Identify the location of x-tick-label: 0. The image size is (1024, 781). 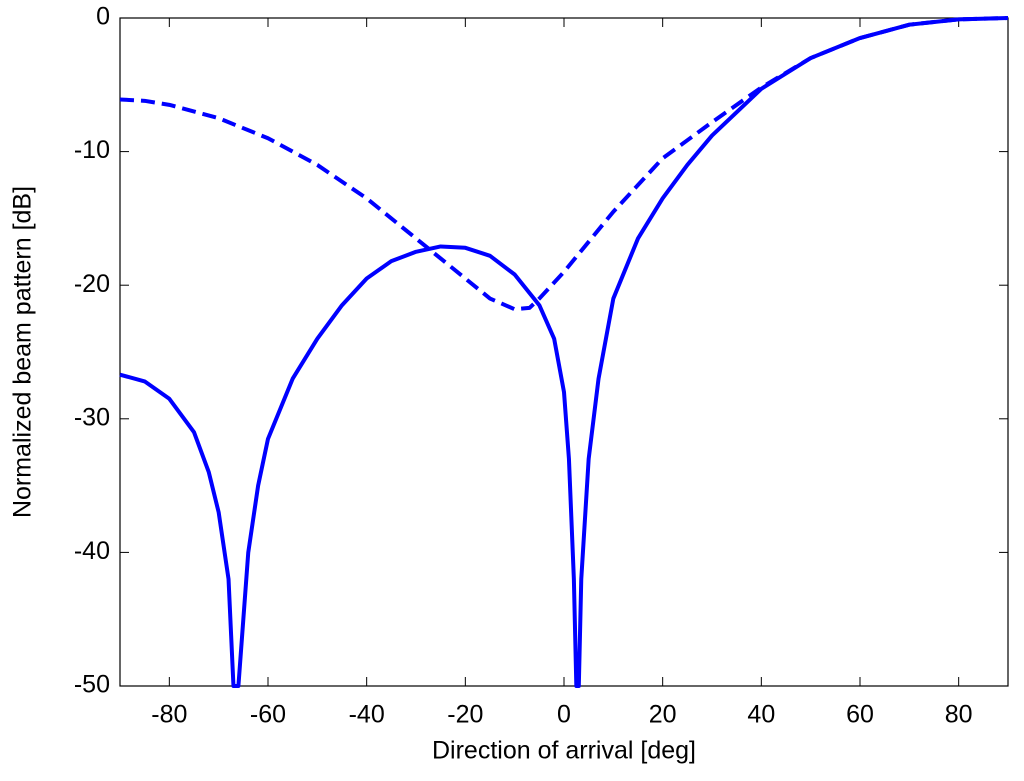
(564, 715).